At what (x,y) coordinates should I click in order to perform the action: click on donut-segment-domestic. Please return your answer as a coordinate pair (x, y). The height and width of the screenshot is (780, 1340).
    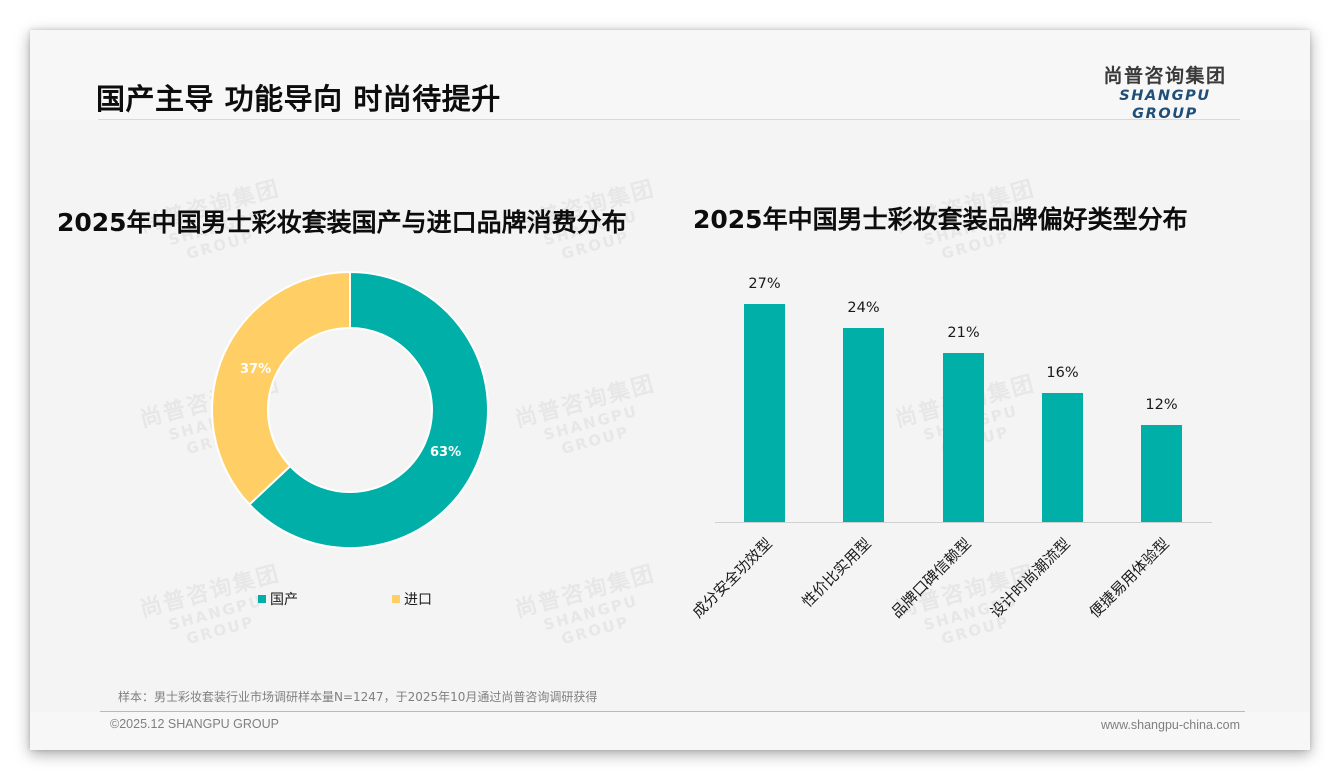
    Looking at the image, I should click on (368, 409).